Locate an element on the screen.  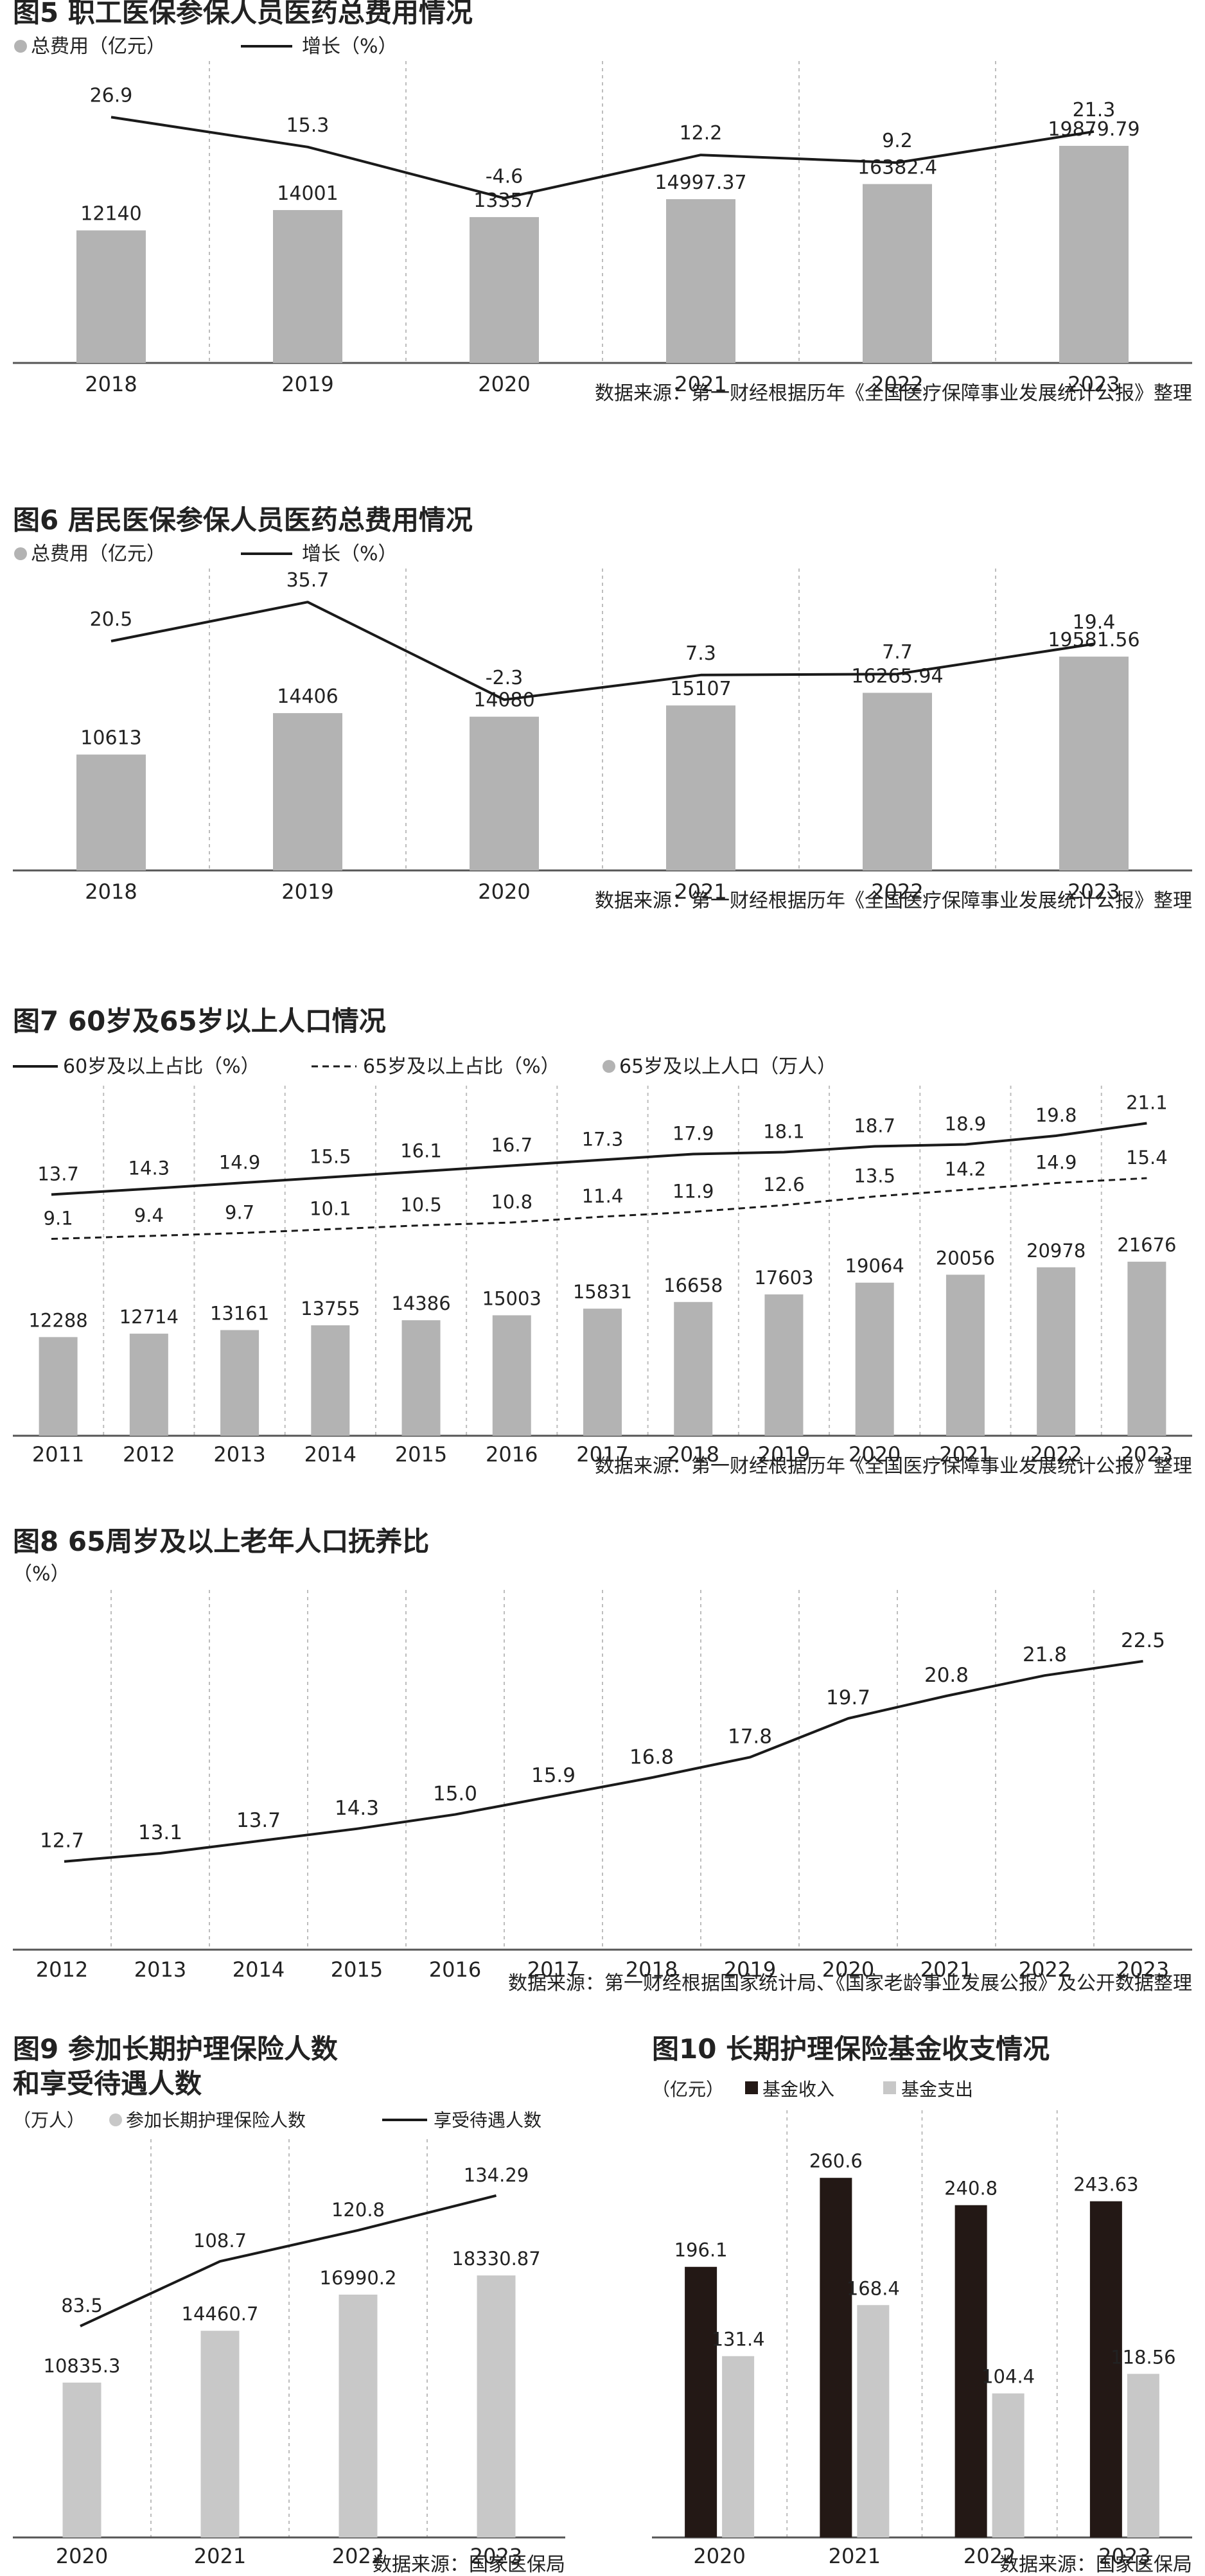
line-value-label: 83.5 is located at coordinates (82, 2305).